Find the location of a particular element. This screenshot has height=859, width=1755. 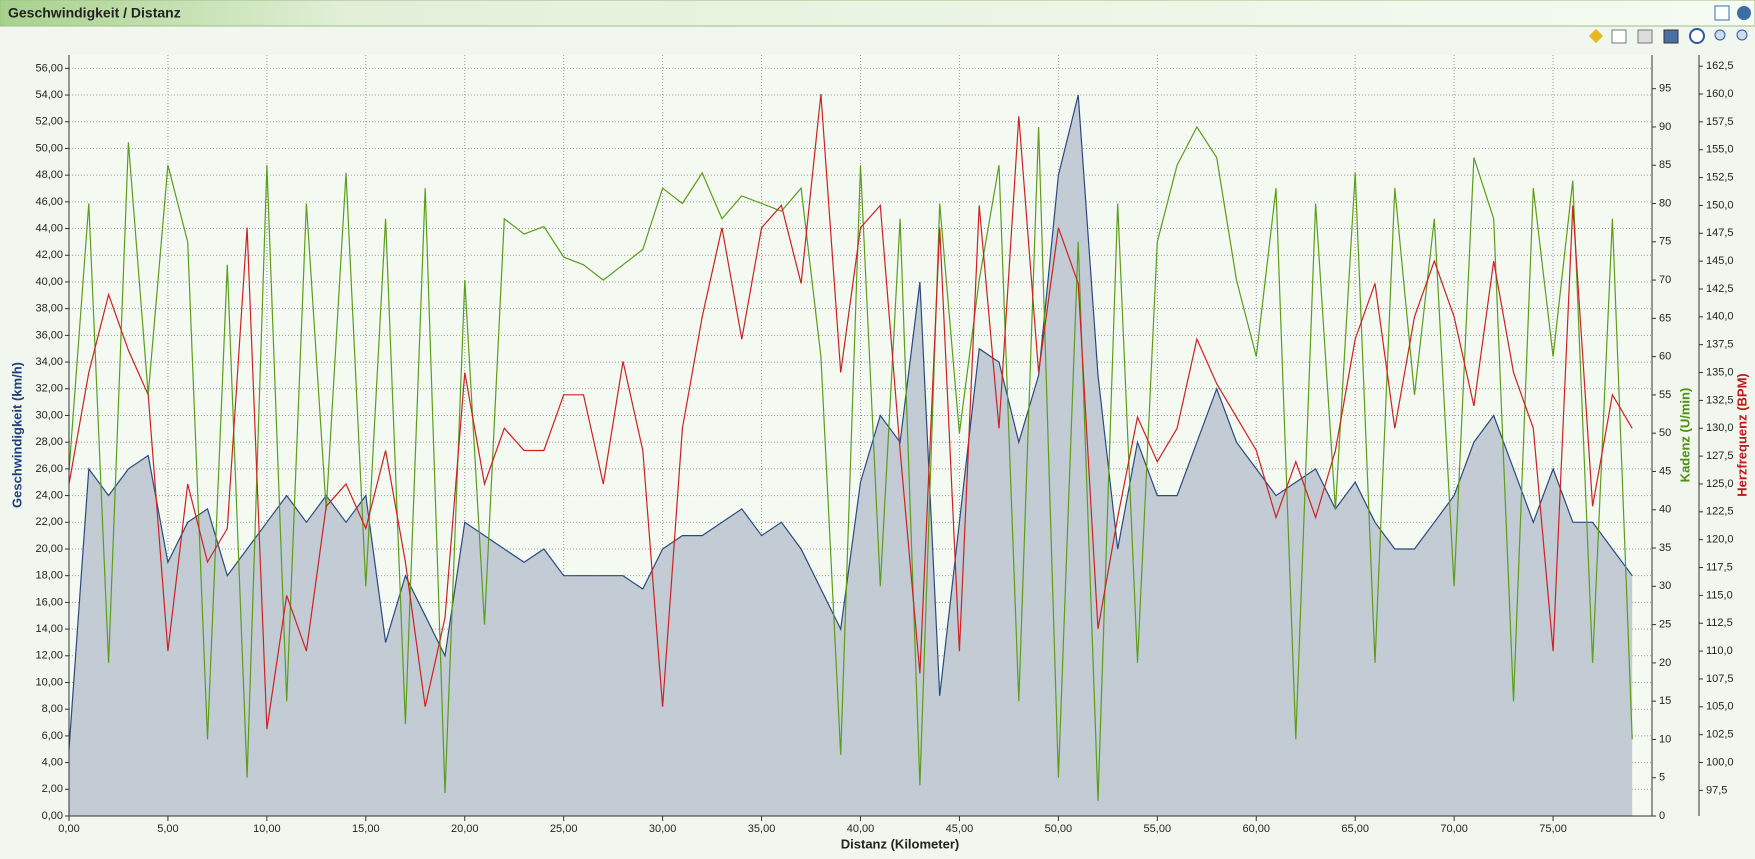

y3-tick-label: 155,0 is located at coordinates (1720, 150).